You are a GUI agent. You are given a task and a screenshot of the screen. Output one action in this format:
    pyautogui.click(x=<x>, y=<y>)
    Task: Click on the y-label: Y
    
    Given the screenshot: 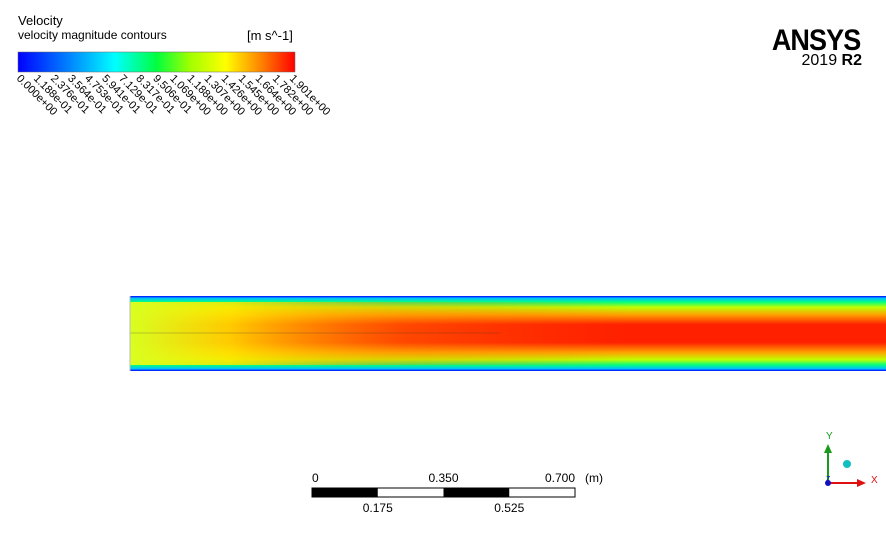 What is the action you would take?
    pyautogui.click(x=829, y=436)
    